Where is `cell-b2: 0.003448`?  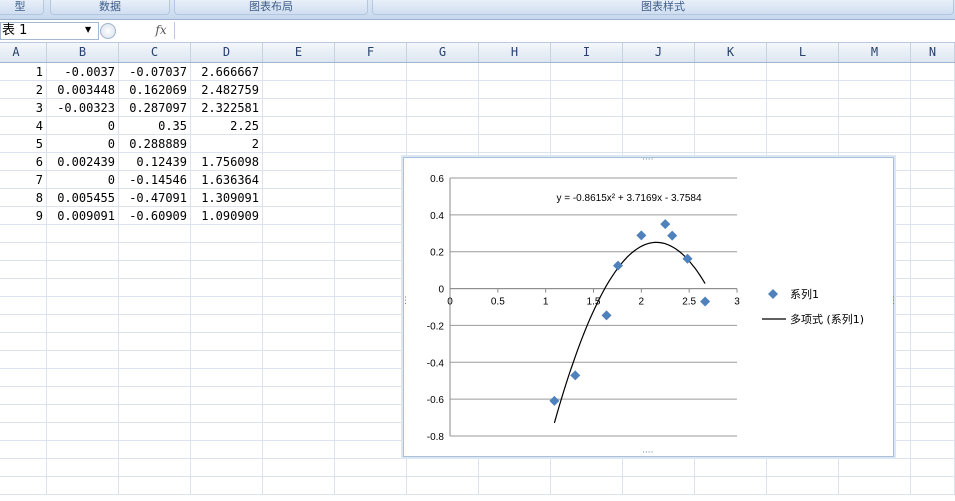
cell-b2: 0.003448 is located at coordinates (83, 90).